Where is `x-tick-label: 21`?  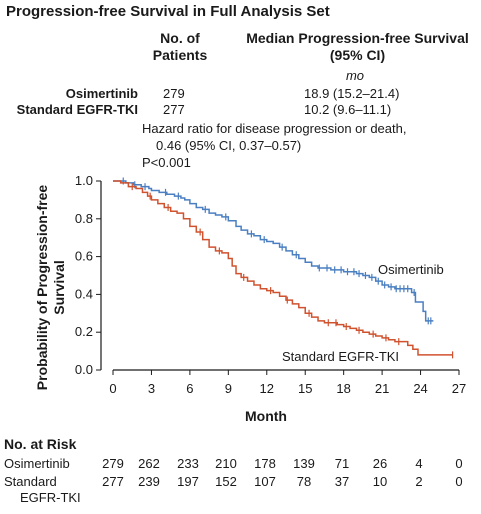 x-tick-label: 21 is located at coordinates (382, 388).